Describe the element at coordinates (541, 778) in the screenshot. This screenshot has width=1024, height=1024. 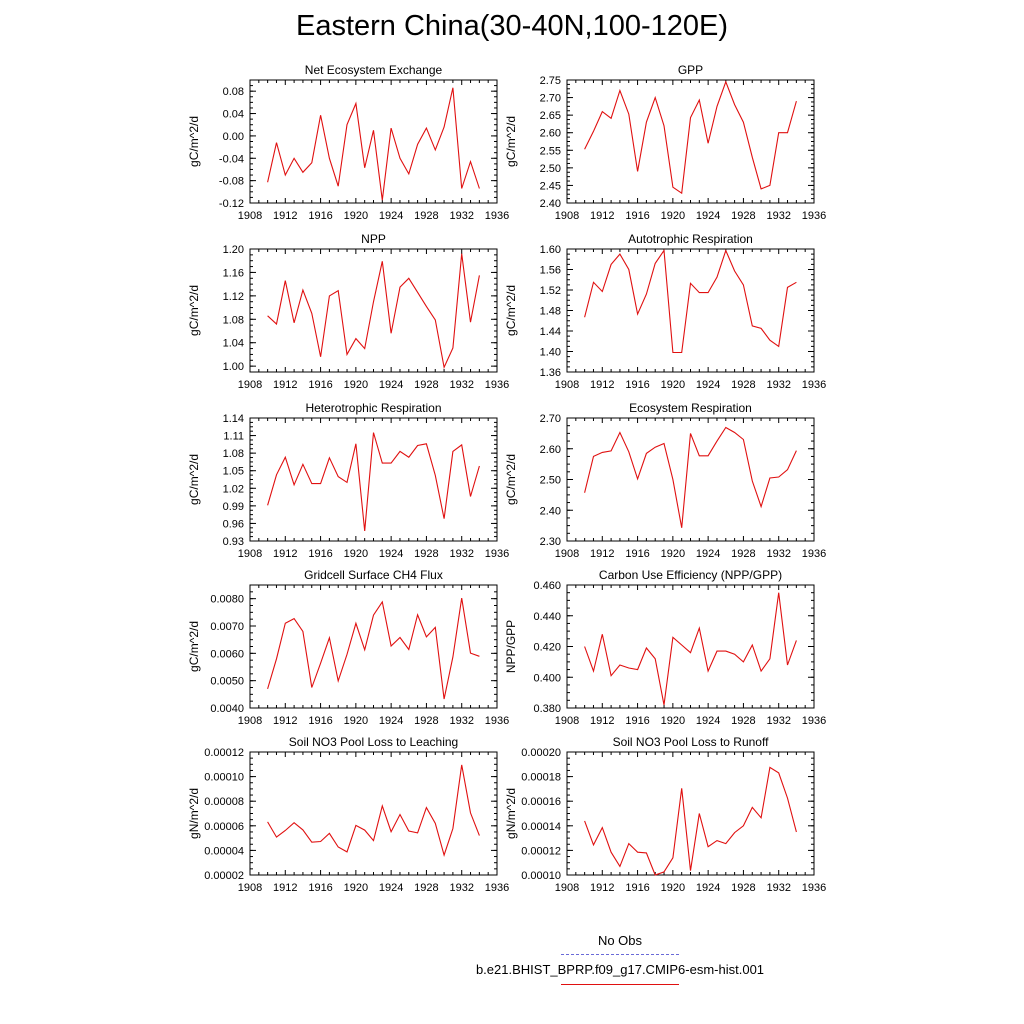
I see `y-tick-label: 0.00018` at that location.